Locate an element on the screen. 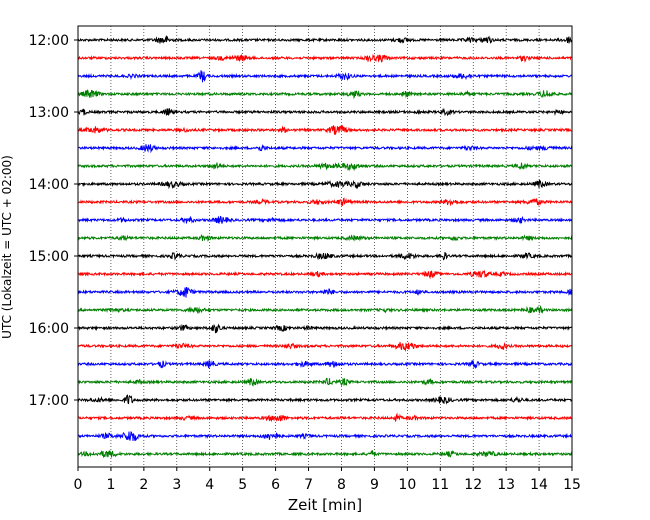 The width and height of the screenshot is (650, 520). y-tick-label: 13:00 is located at coordinates (49, 113).